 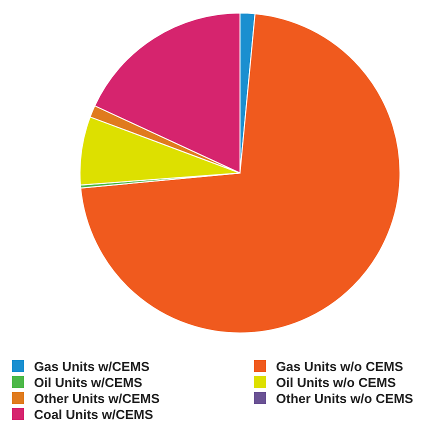 What do you see at coordinates (92, 366) in the screenshot?
I see `legend-label: Gas Units w/CEMS` at bounding box center [92, 366].